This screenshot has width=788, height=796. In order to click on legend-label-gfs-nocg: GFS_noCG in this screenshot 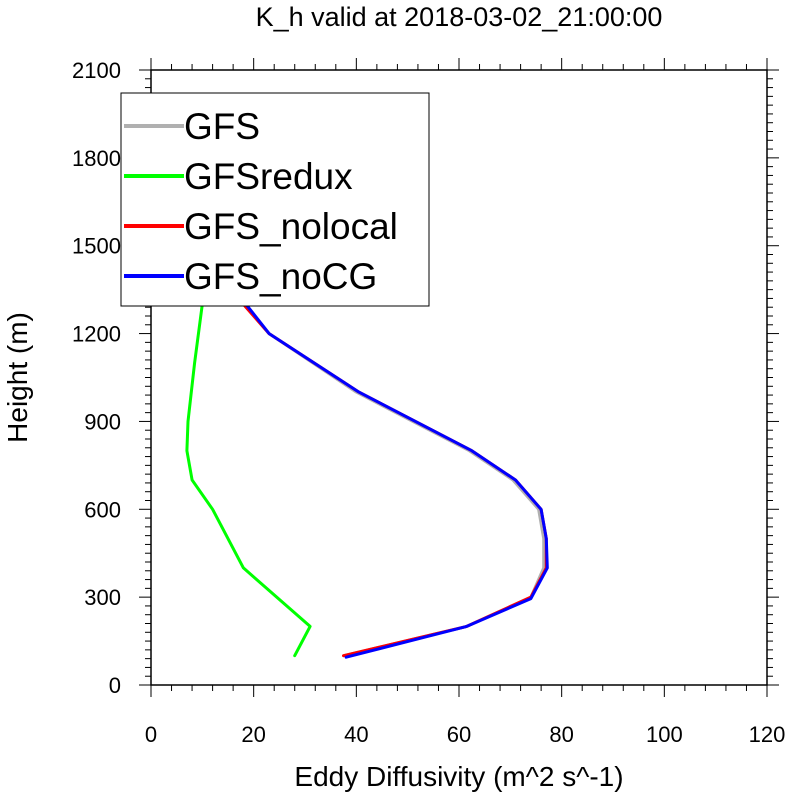, I will do `click(280, 276)`.